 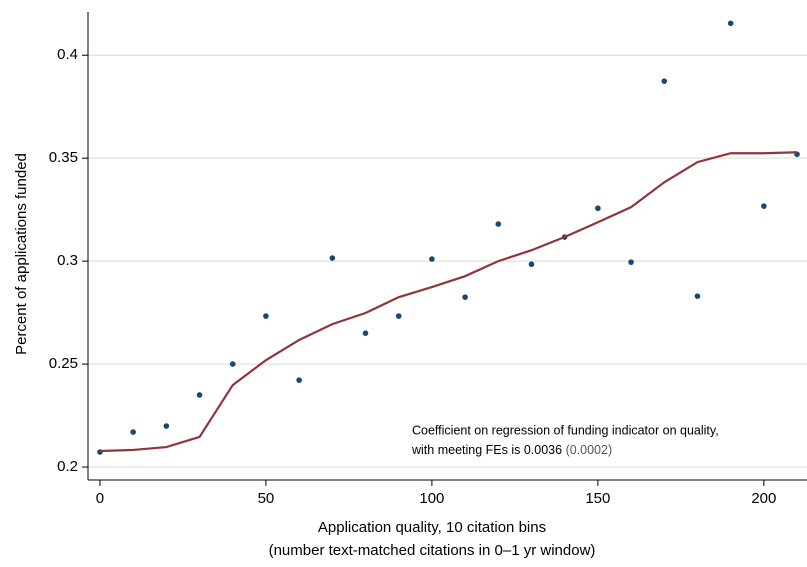 I want to click on annotation: with meeting FEs is 0.0036, so click(x=486, y=450).